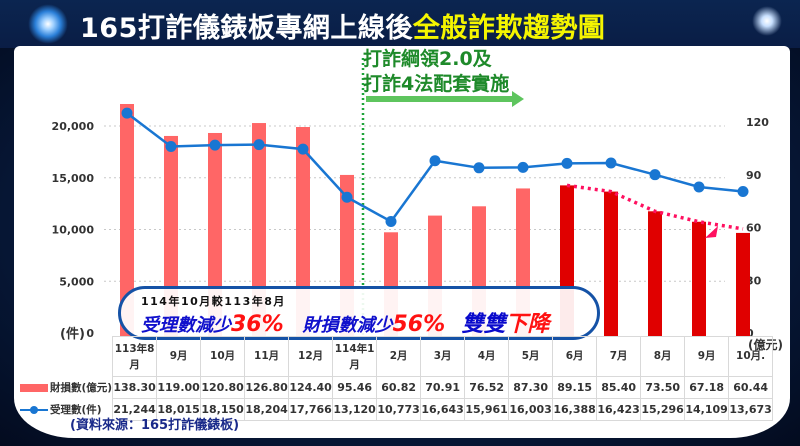 The width and height of the screenshot is (800, 446). What do you see at coordinates (223, 356) in the screenshot?
I see `month-header: 10月` at bounding box center [223, 356].